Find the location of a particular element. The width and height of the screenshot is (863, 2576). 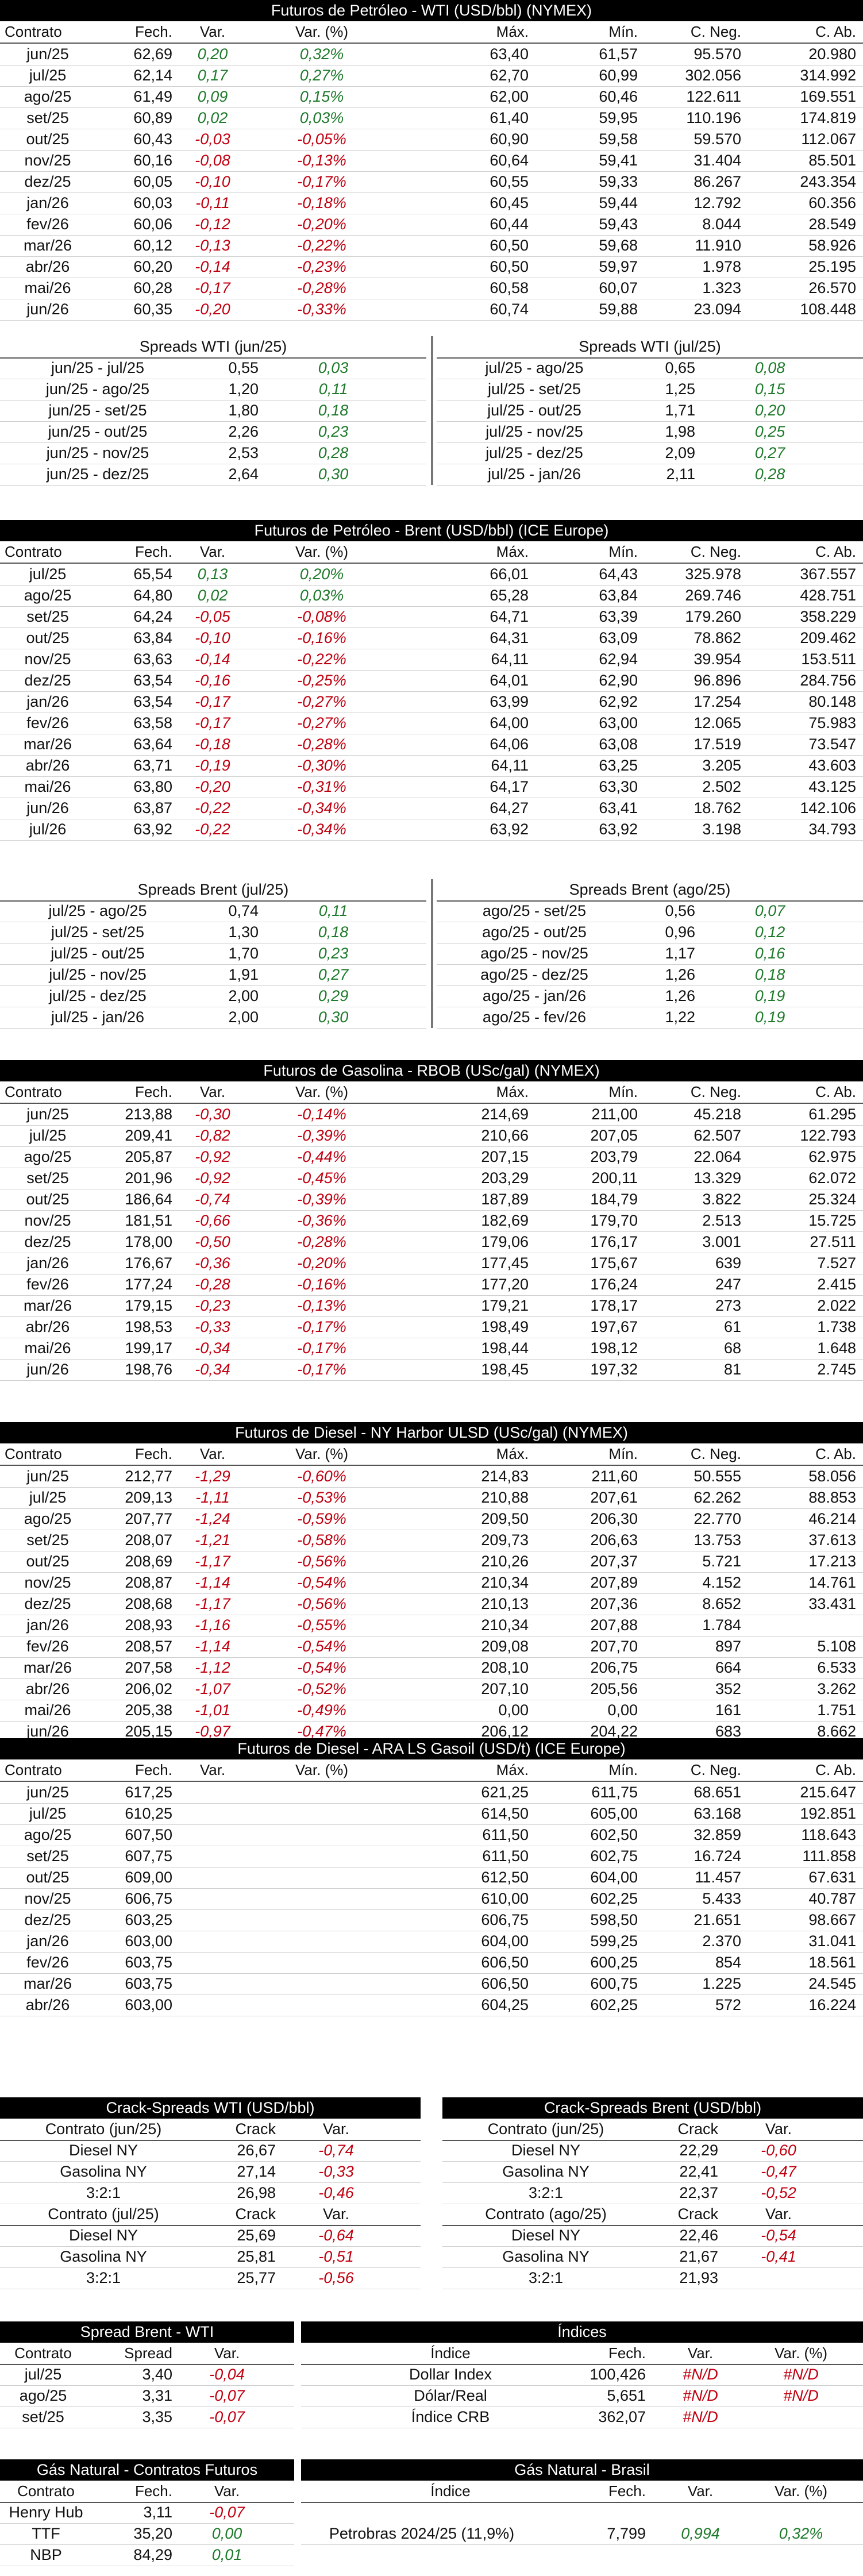

brent-table-cell-0: out/25 is located at coordinates (48, 637).